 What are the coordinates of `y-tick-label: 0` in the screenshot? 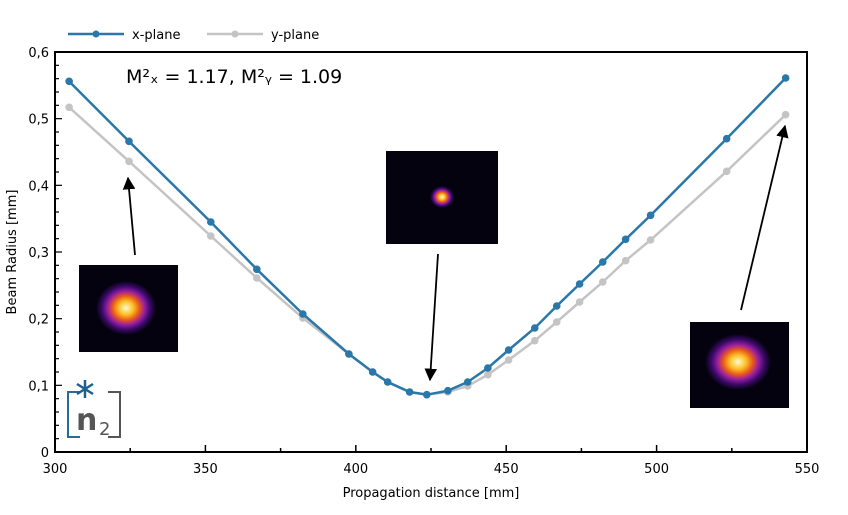 It's located at (45, 453).